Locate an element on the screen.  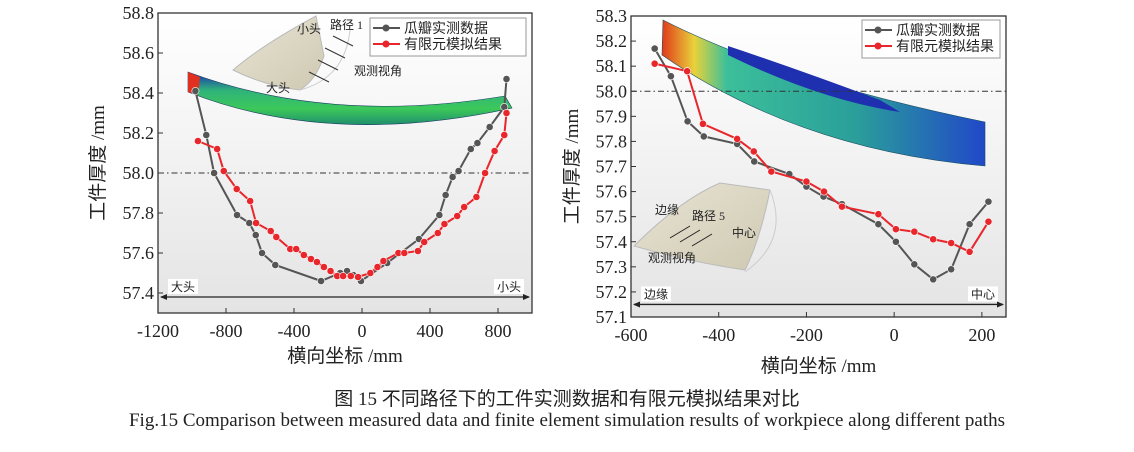
x-tick-label: 400 is located at coordinates (430, 331).